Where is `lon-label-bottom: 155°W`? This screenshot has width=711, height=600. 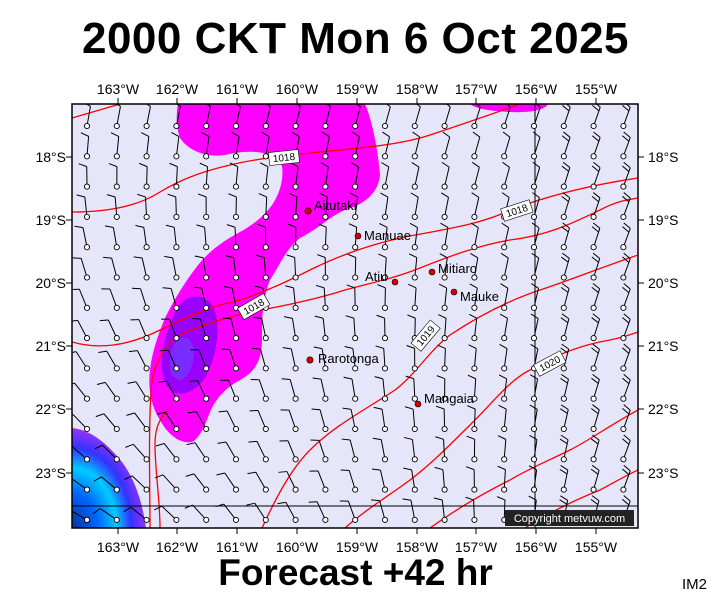 lon-label-bottom: 155°W is located at coordinates (596, 547).